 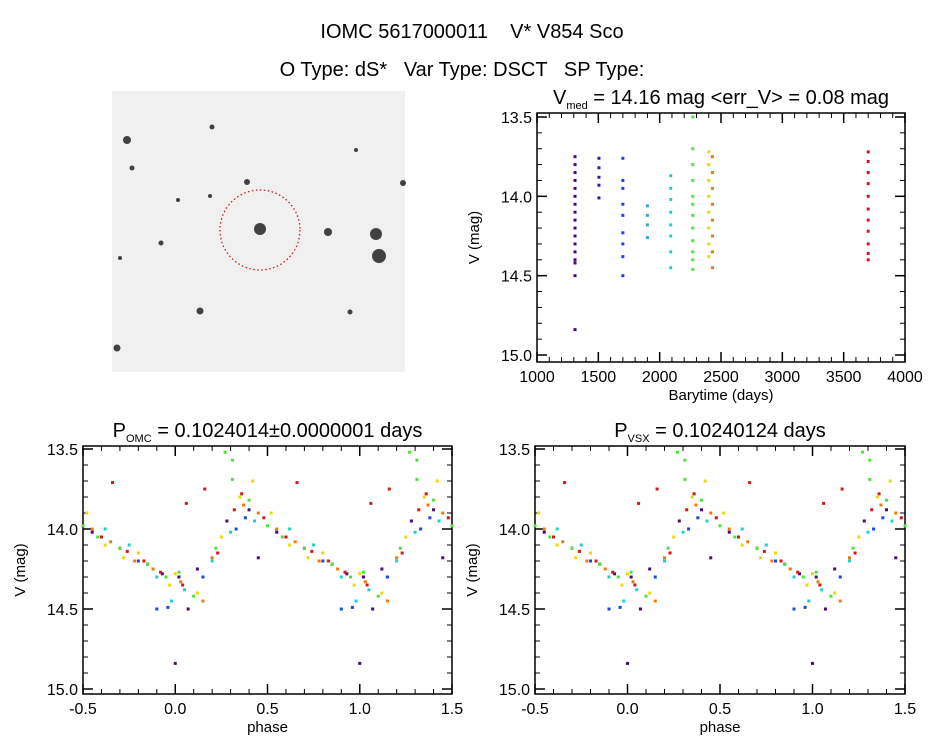 I want to click on x-axis-label: Barytime (days), so click(x=720, y=395).